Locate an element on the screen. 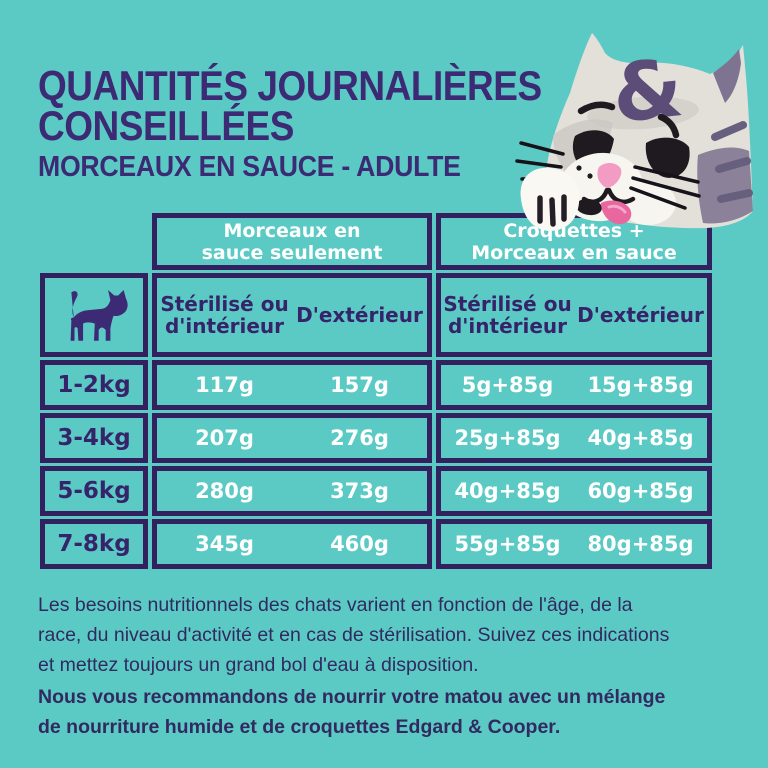  row-1-mix-values: 5g+85g 15g+85g is located at coordinates (574, 385).